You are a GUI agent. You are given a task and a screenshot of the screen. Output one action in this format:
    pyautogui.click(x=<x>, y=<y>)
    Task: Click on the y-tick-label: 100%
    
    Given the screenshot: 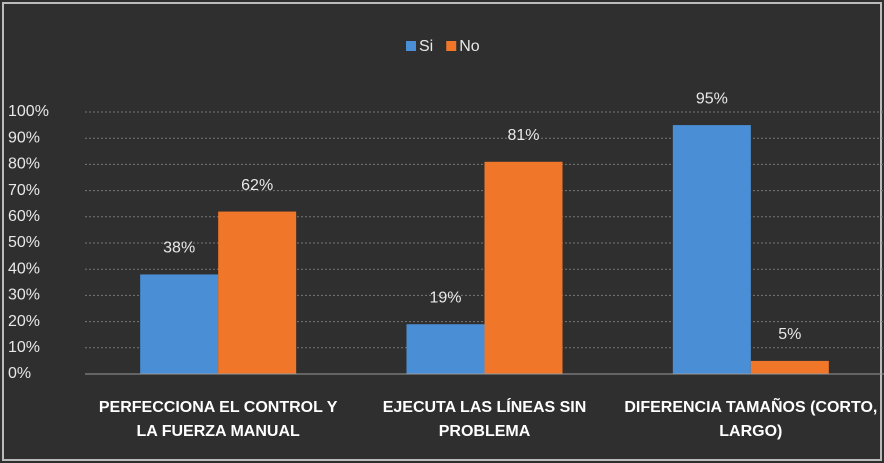 What is the action you would take?
    pyautogui.click(x=28, y=111)
    